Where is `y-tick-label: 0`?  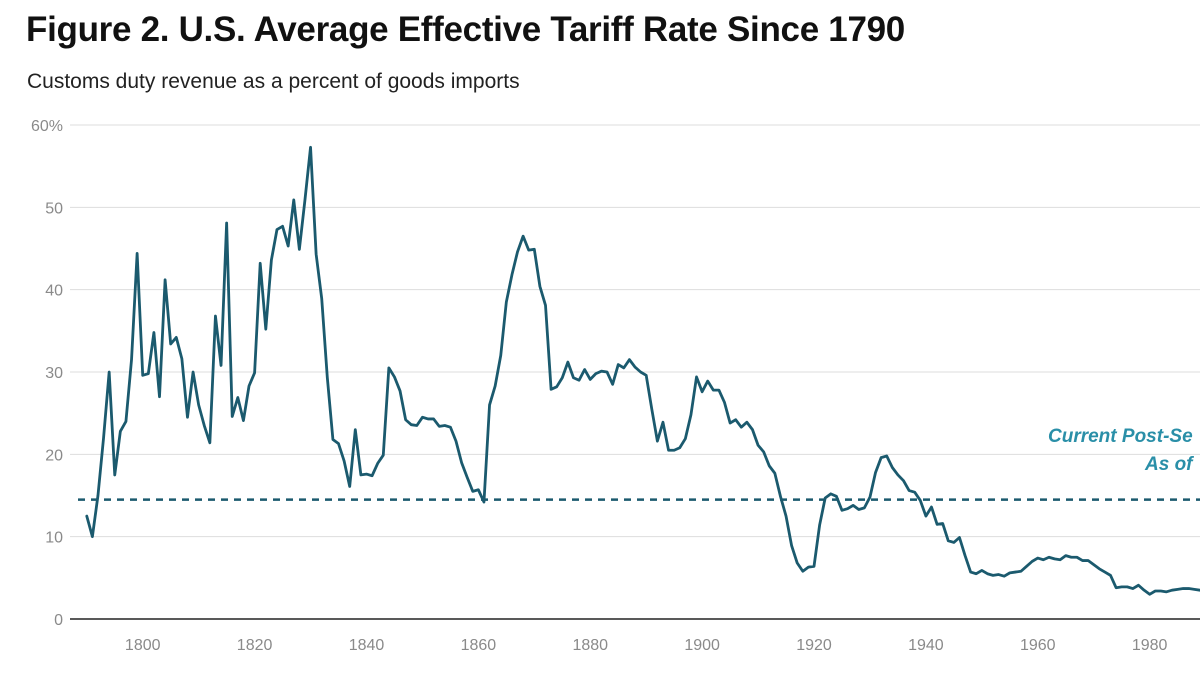 y-tick-label: 0 is located at coordinates (58, 620).